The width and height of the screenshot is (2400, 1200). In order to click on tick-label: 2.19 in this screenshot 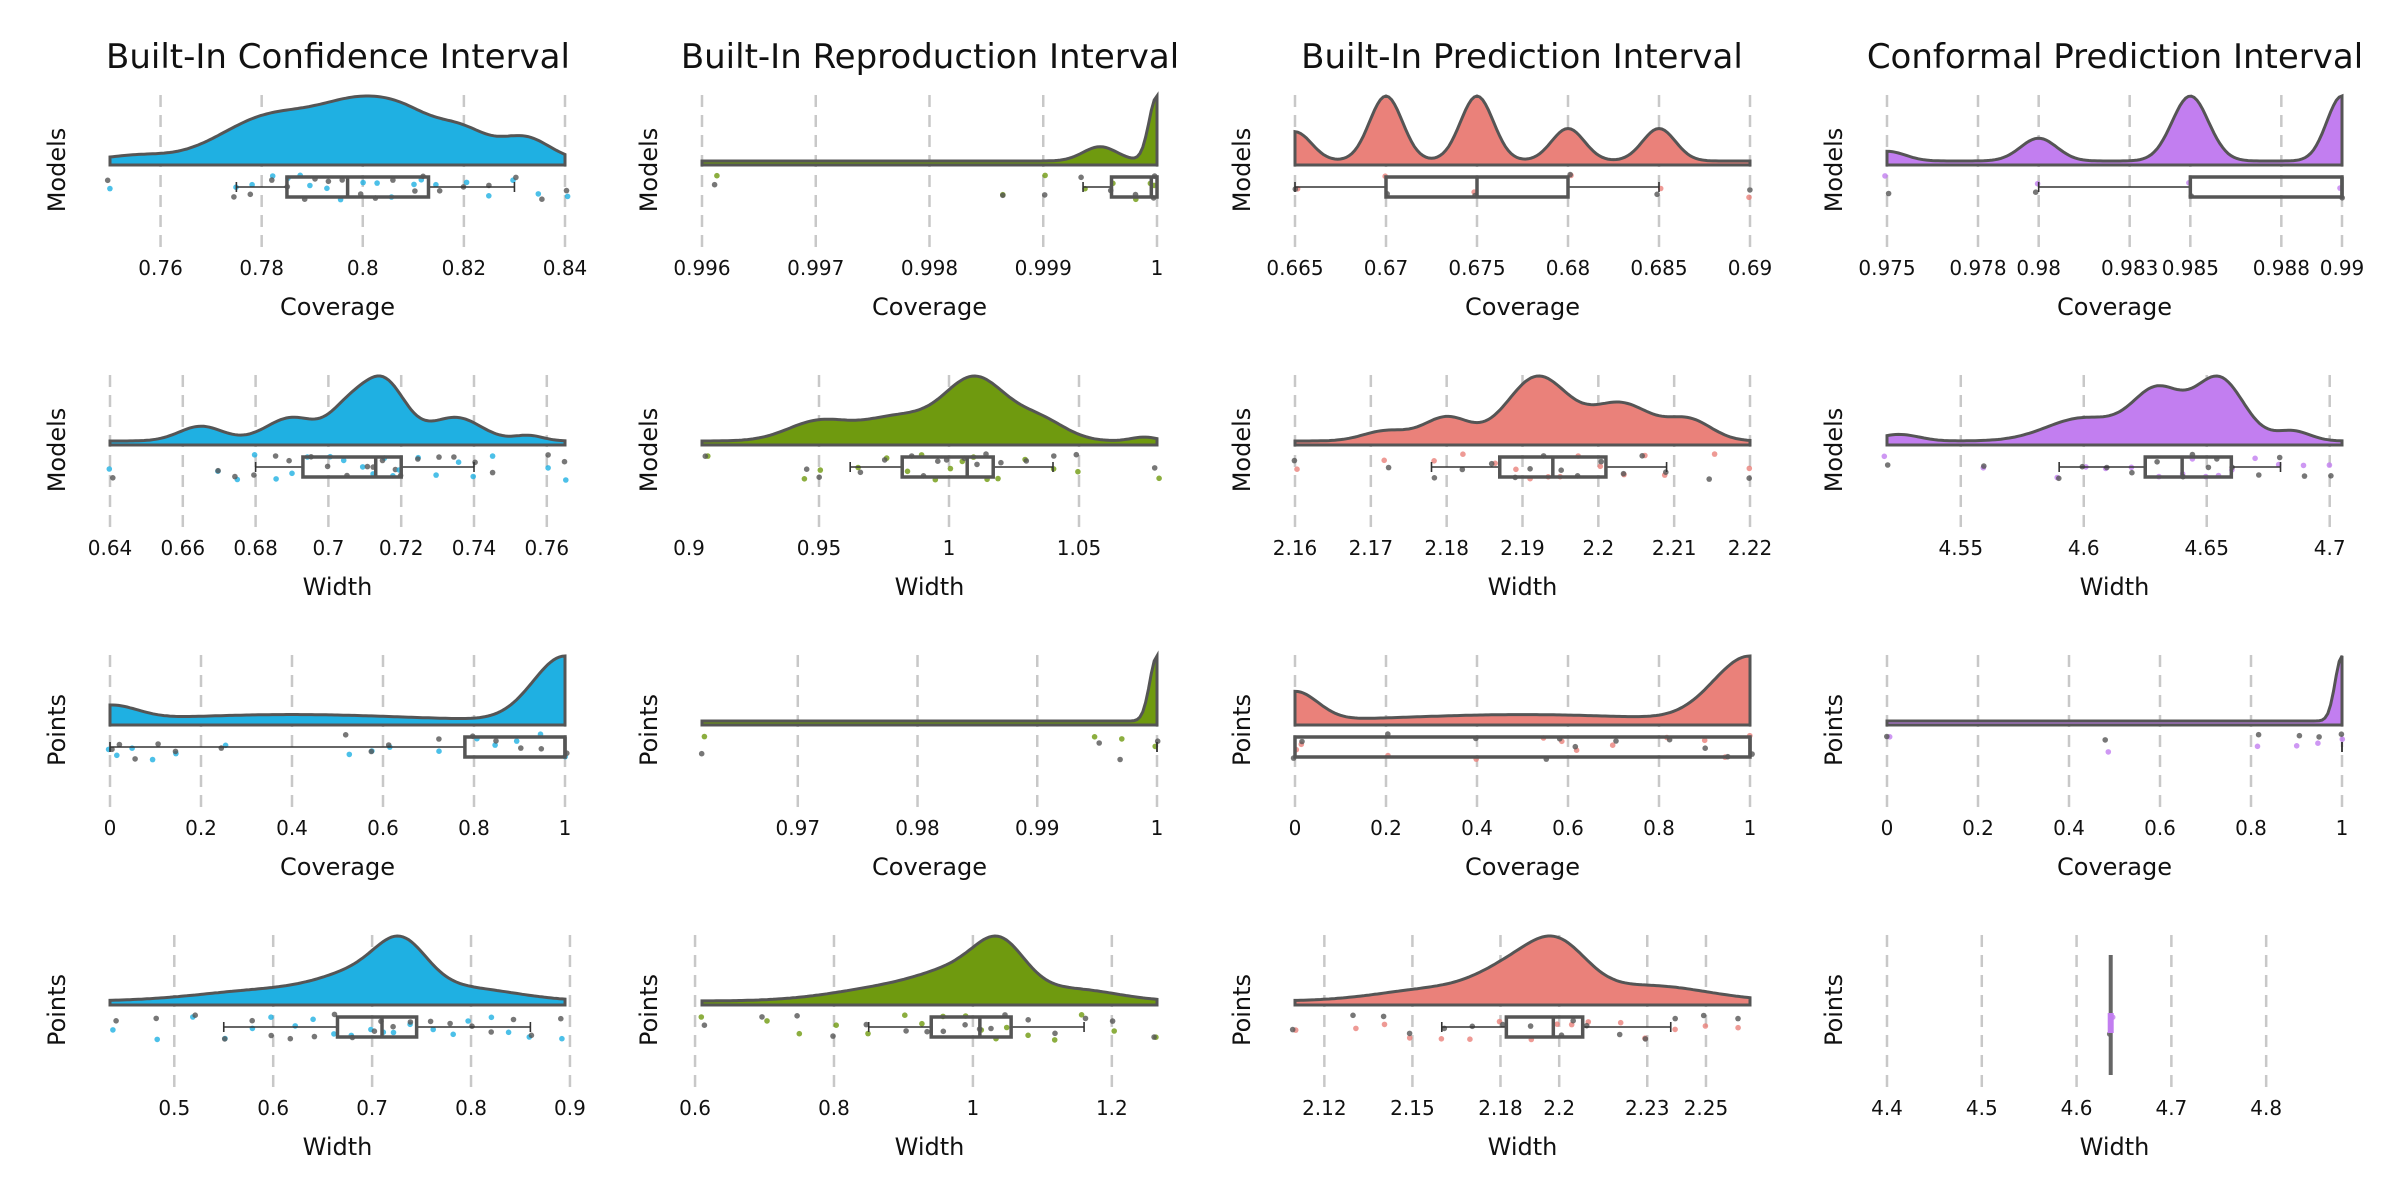, I will do `click(1522, 548)`.